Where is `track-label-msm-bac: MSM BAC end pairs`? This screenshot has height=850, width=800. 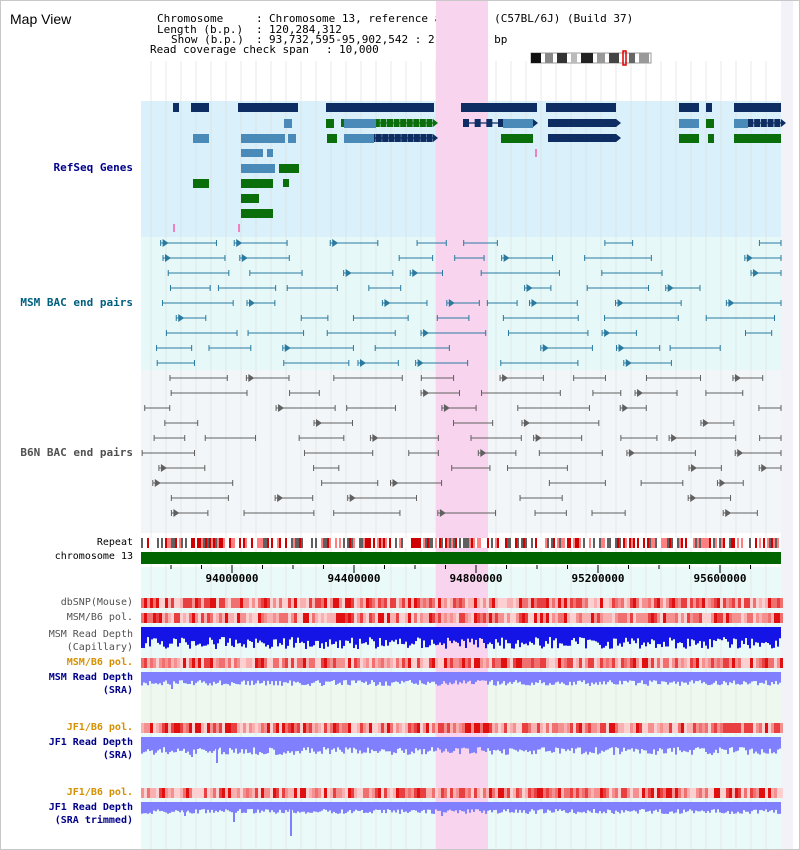
track-label-msm-bac: MSM BAC end pairs is located at coordinates (76, 302).